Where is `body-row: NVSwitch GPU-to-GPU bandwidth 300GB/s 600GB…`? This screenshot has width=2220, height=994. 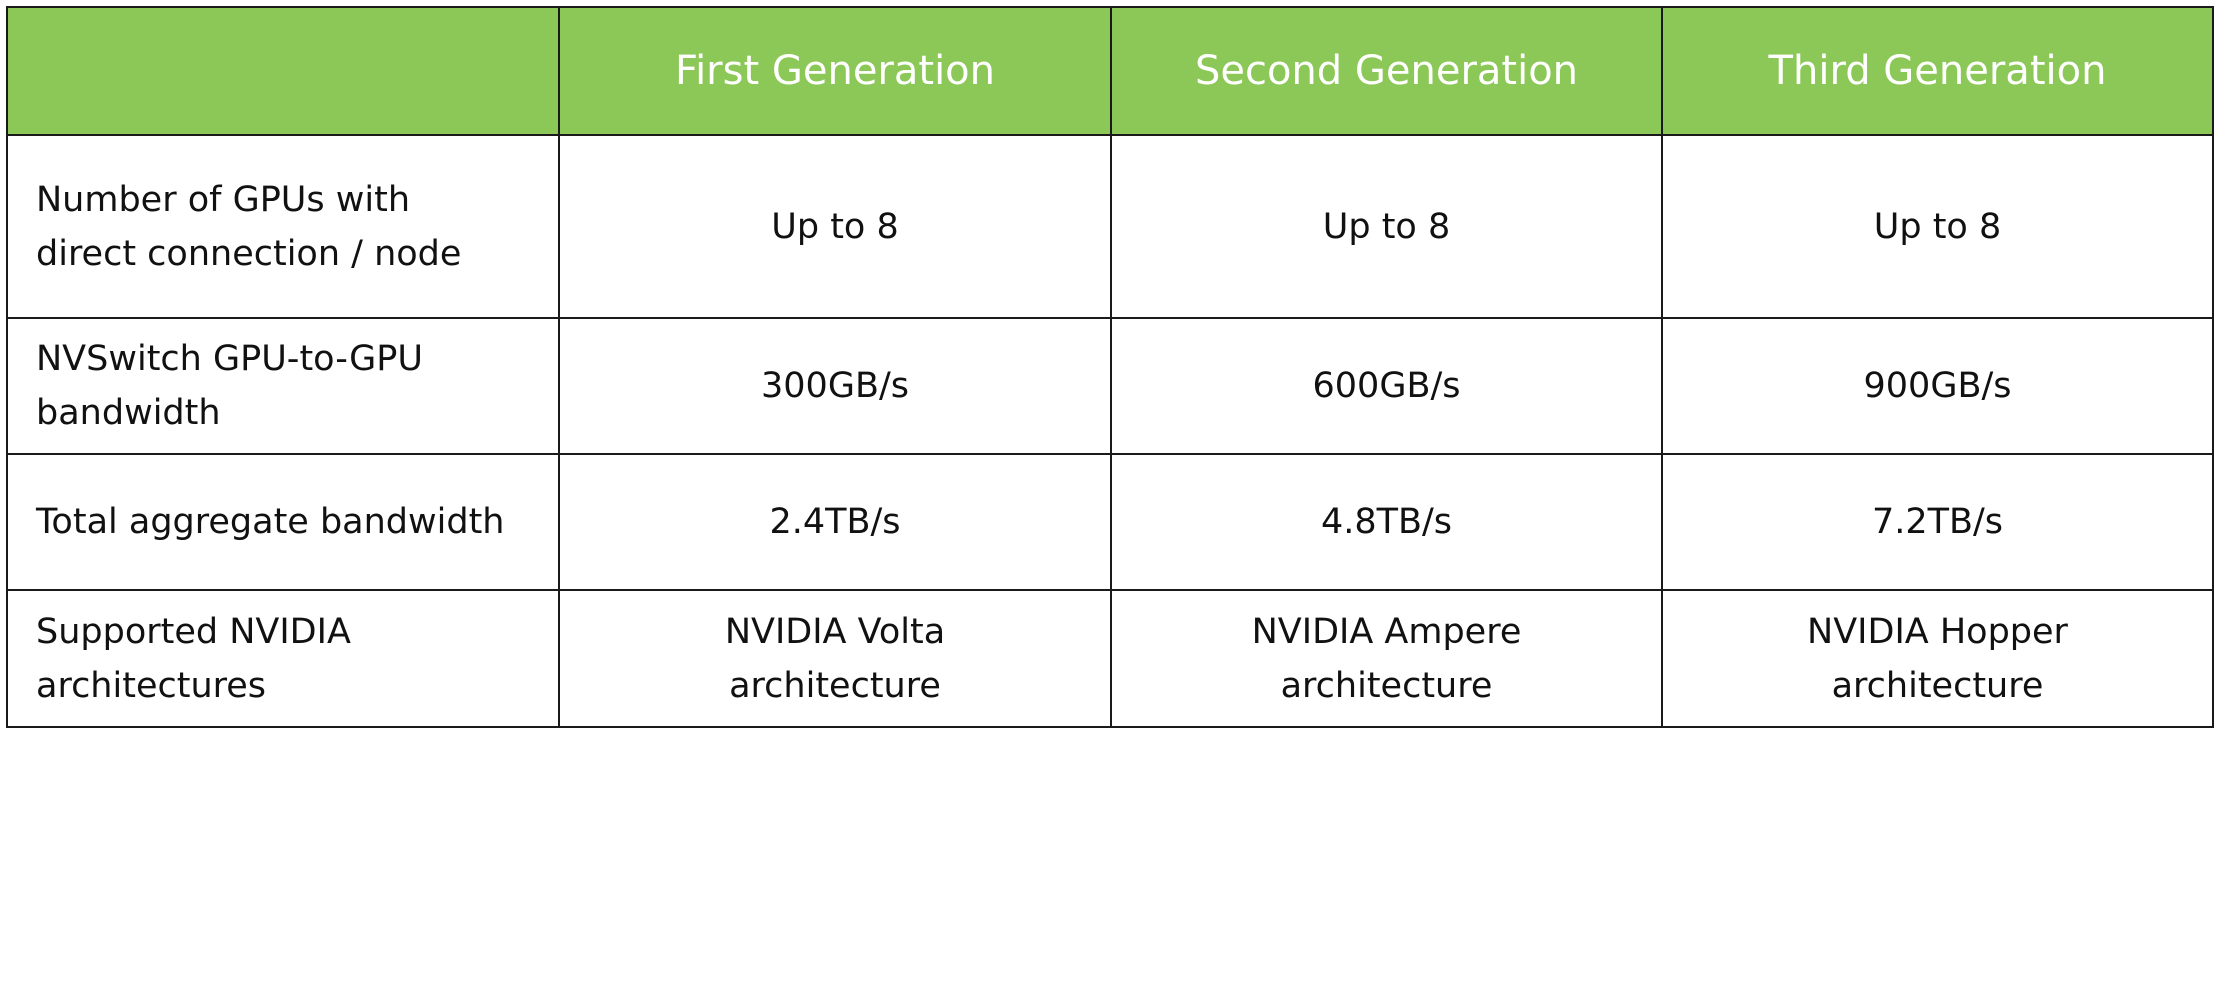 body-row: NVSwitch GPU-to-GPU bandwidth 300GB/s 600GB… is located at coordinates (1110, 386).